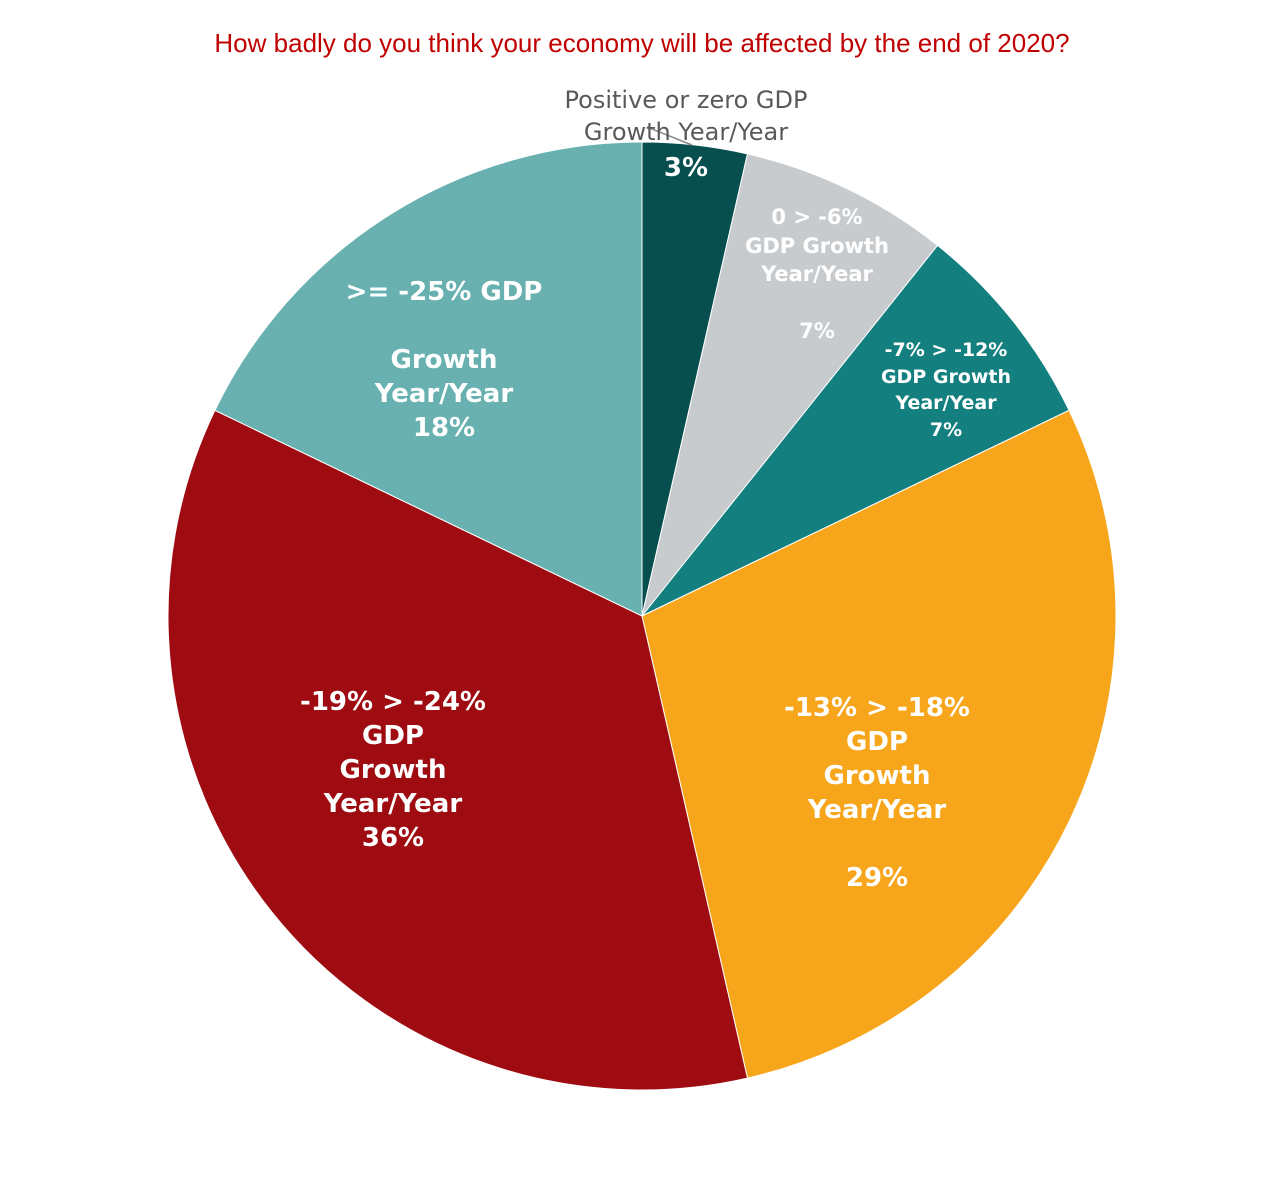 This screenshot has height=1184, width=1284. Describe the element at coordinates (817, 274) in the screenshot. I see `slice-label-0-to-6: 0 > -6% GDP Growth Year/Year 7%` at that location.